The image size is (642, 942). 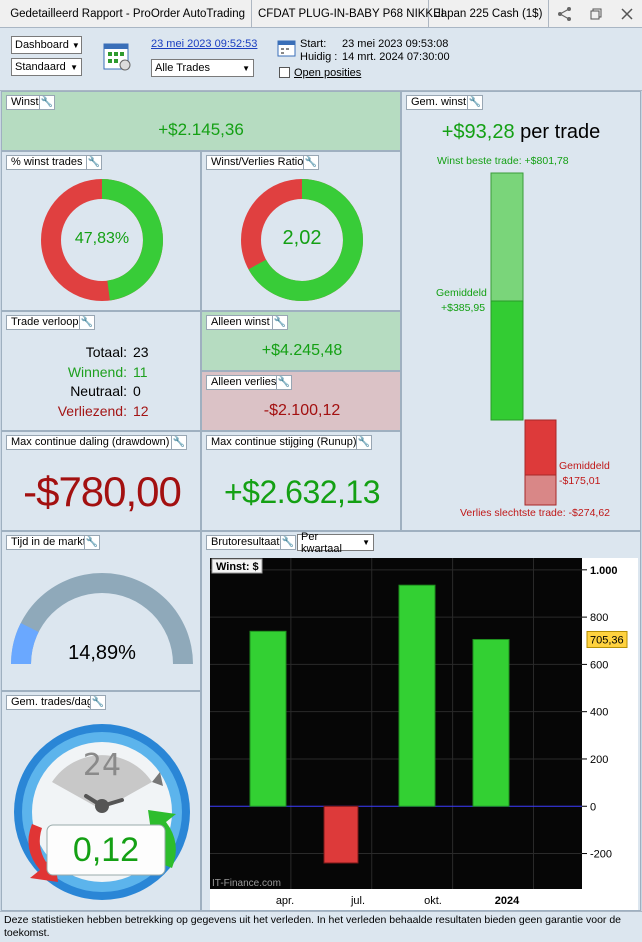 What do you see at coordinates (141, 410) in the screenshot?
I see `losing-value: 12` at bounding box center [141, 410].